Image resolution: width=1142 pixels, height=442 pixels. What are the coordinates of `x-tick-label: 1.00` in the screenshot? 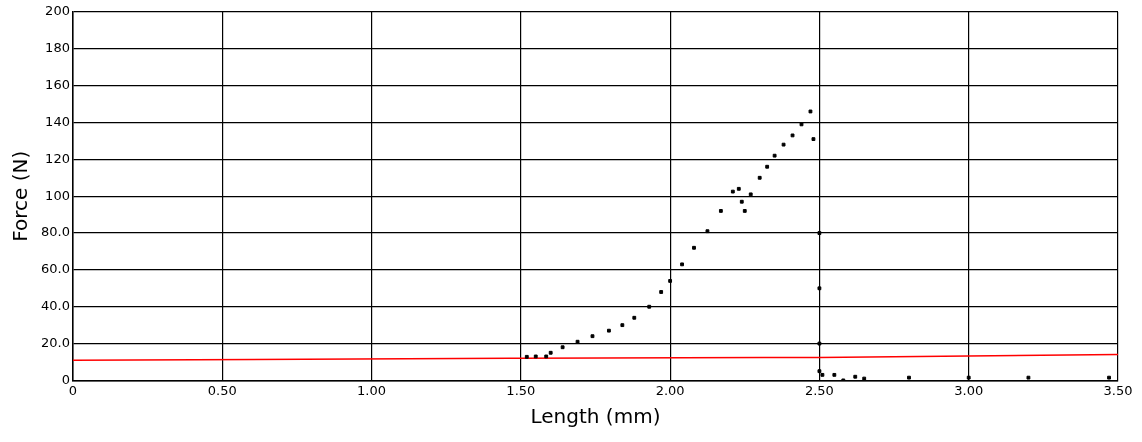 It's located at (372, 390).